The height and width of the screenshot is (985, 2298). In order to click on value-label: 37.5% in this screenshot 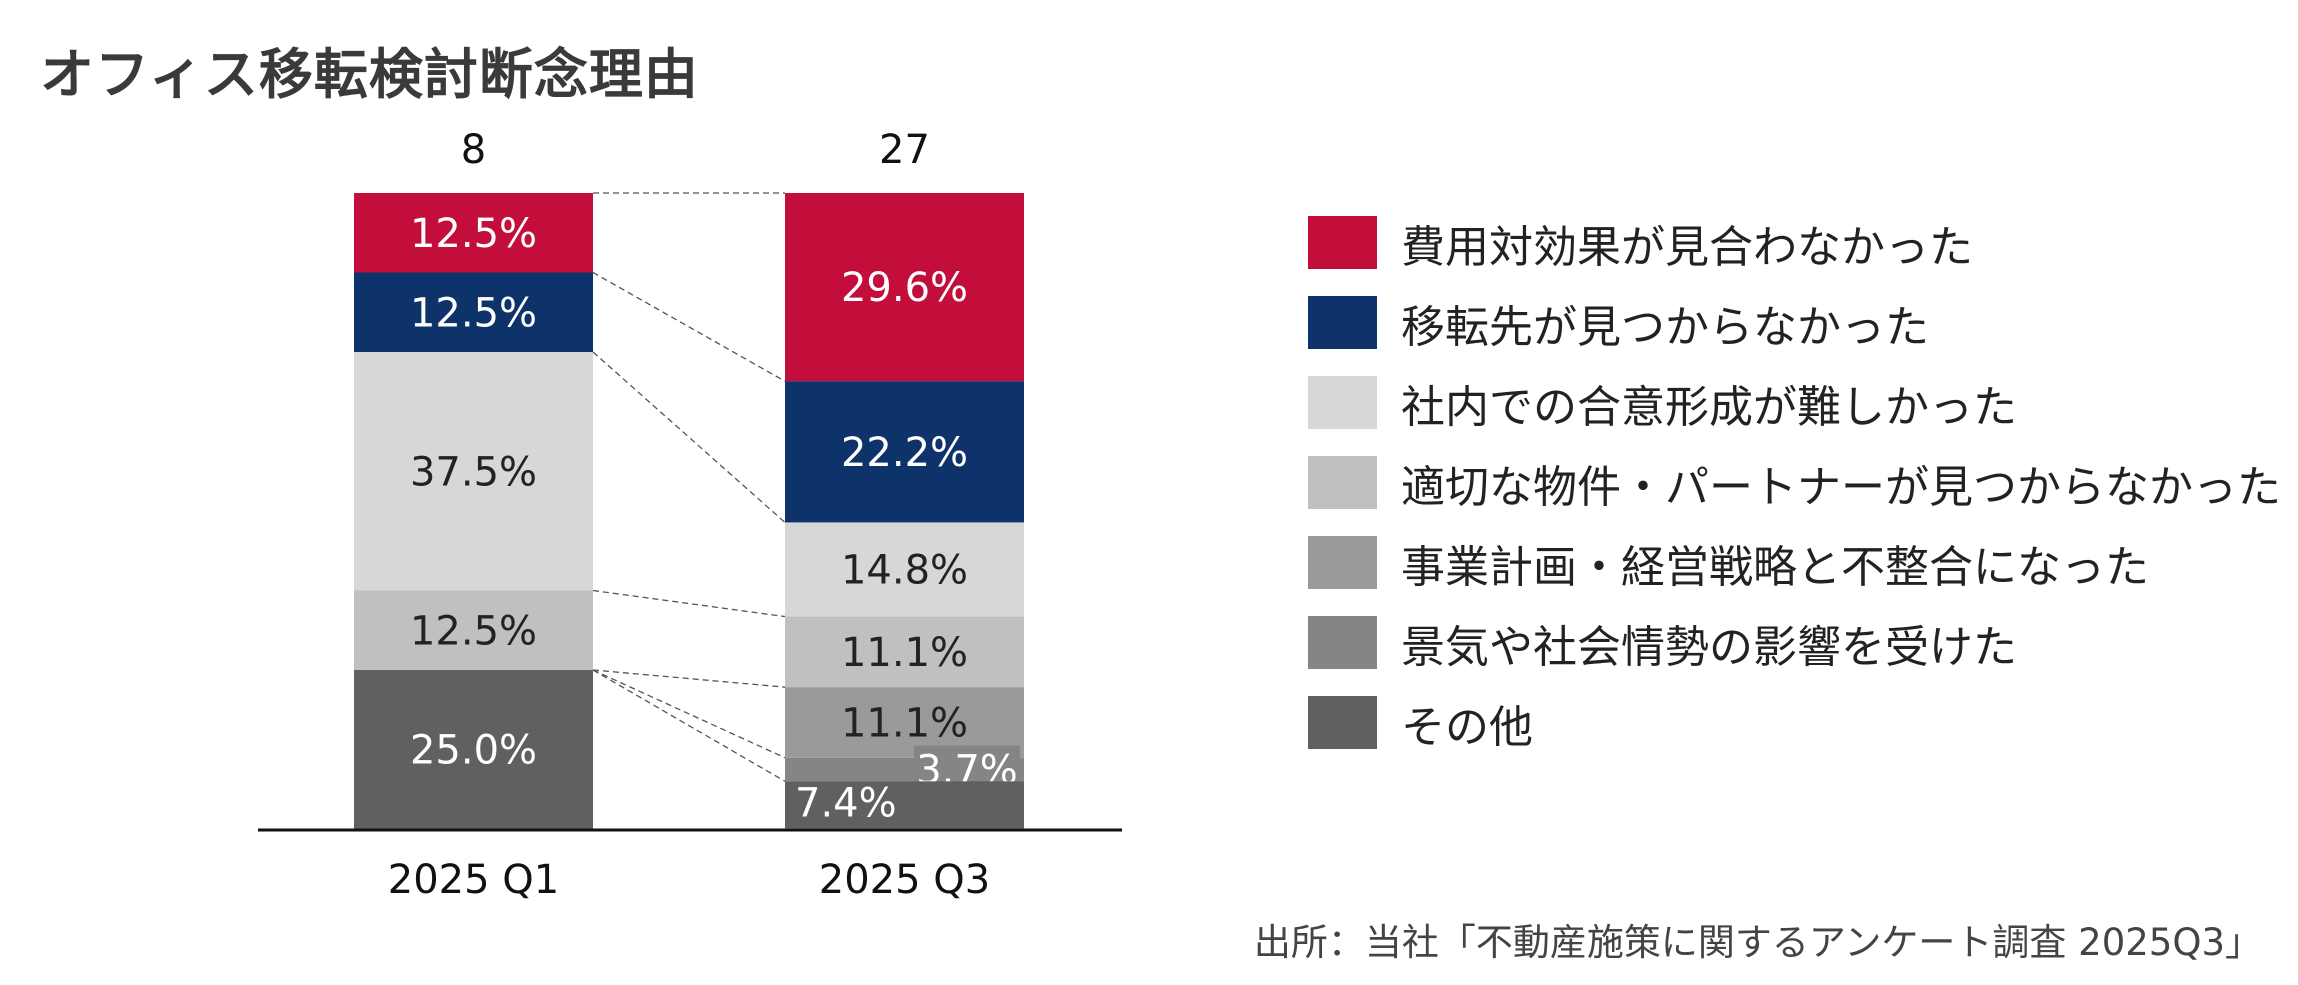, I will do `click(473, 472)`.